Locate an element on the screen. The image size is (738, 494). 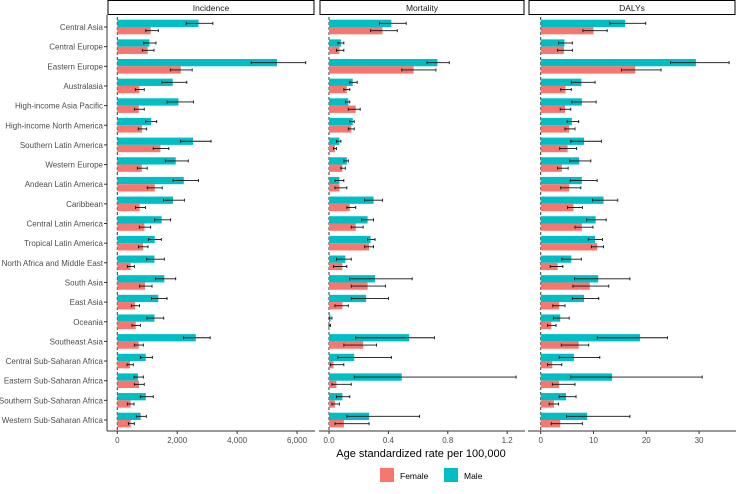
y-tick-label: Western Europe is located at coordinates (74, 165).